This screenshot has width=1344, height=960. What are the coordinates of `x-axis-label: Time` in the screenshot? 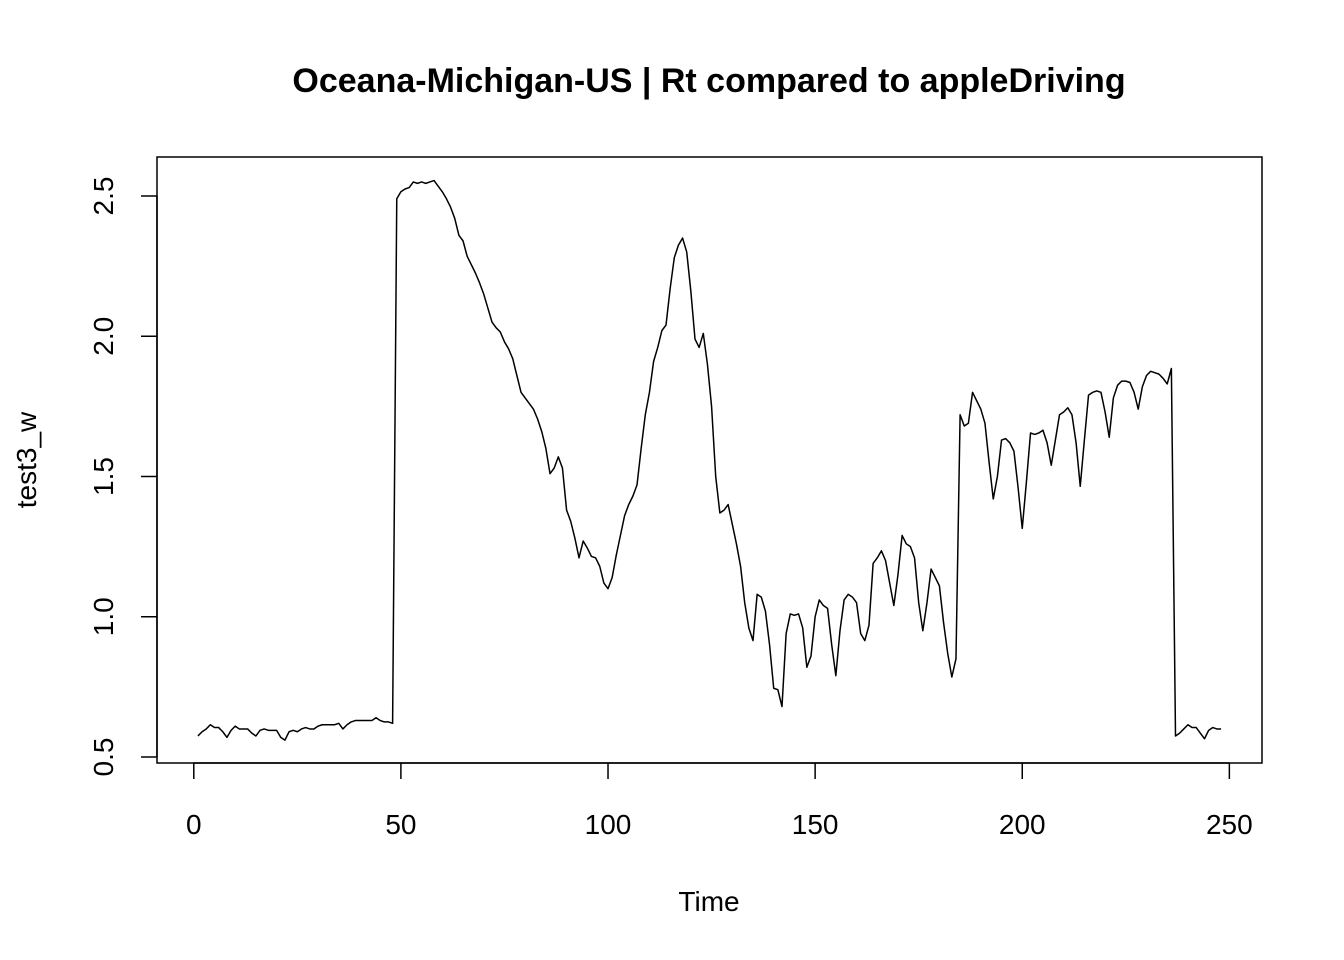 It's located at (708, 901).